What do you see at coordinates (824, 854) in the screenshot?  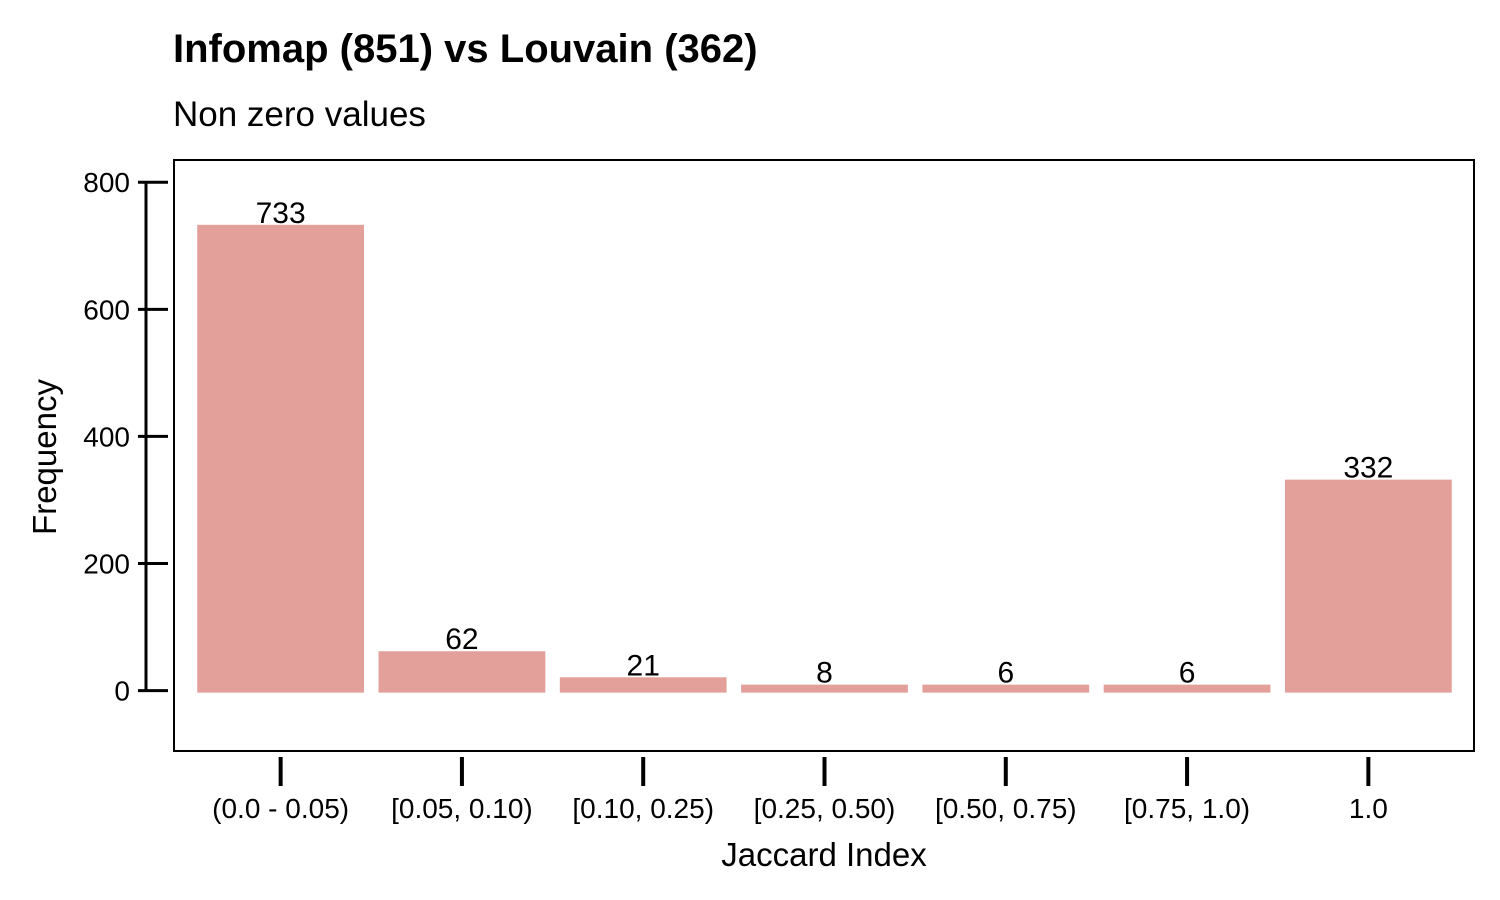 I see `x-axis-label: Jaccard Index` at bounding box center [824, 854].